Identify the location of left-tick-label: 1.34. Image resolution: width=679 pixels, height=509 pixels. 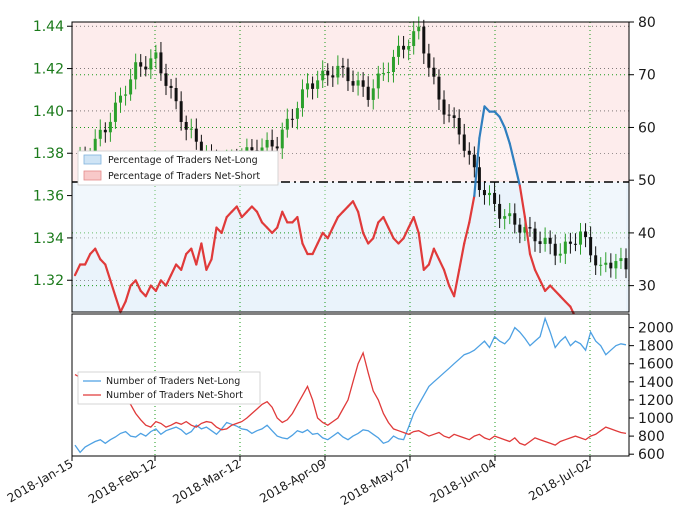
(48, 239).